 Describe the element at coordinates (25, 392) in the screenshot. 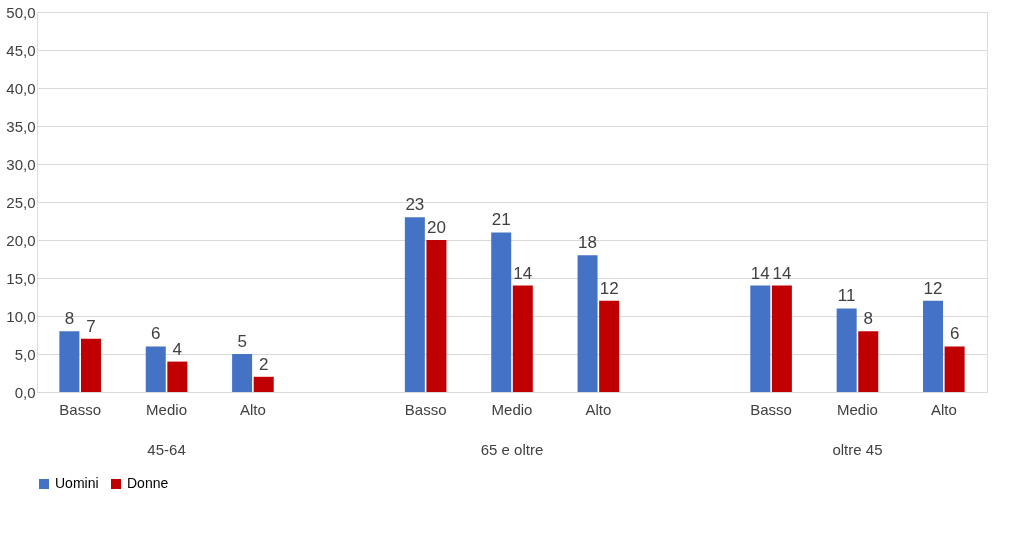

I see `y-tick-label: 0,0` at that location.